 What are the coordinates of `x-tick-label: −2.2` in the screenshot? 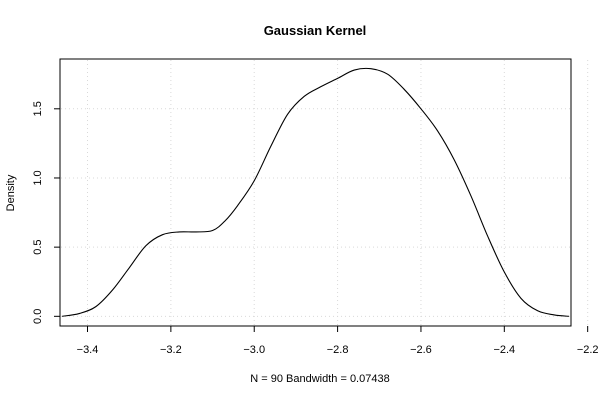 It's located at (588, 350).